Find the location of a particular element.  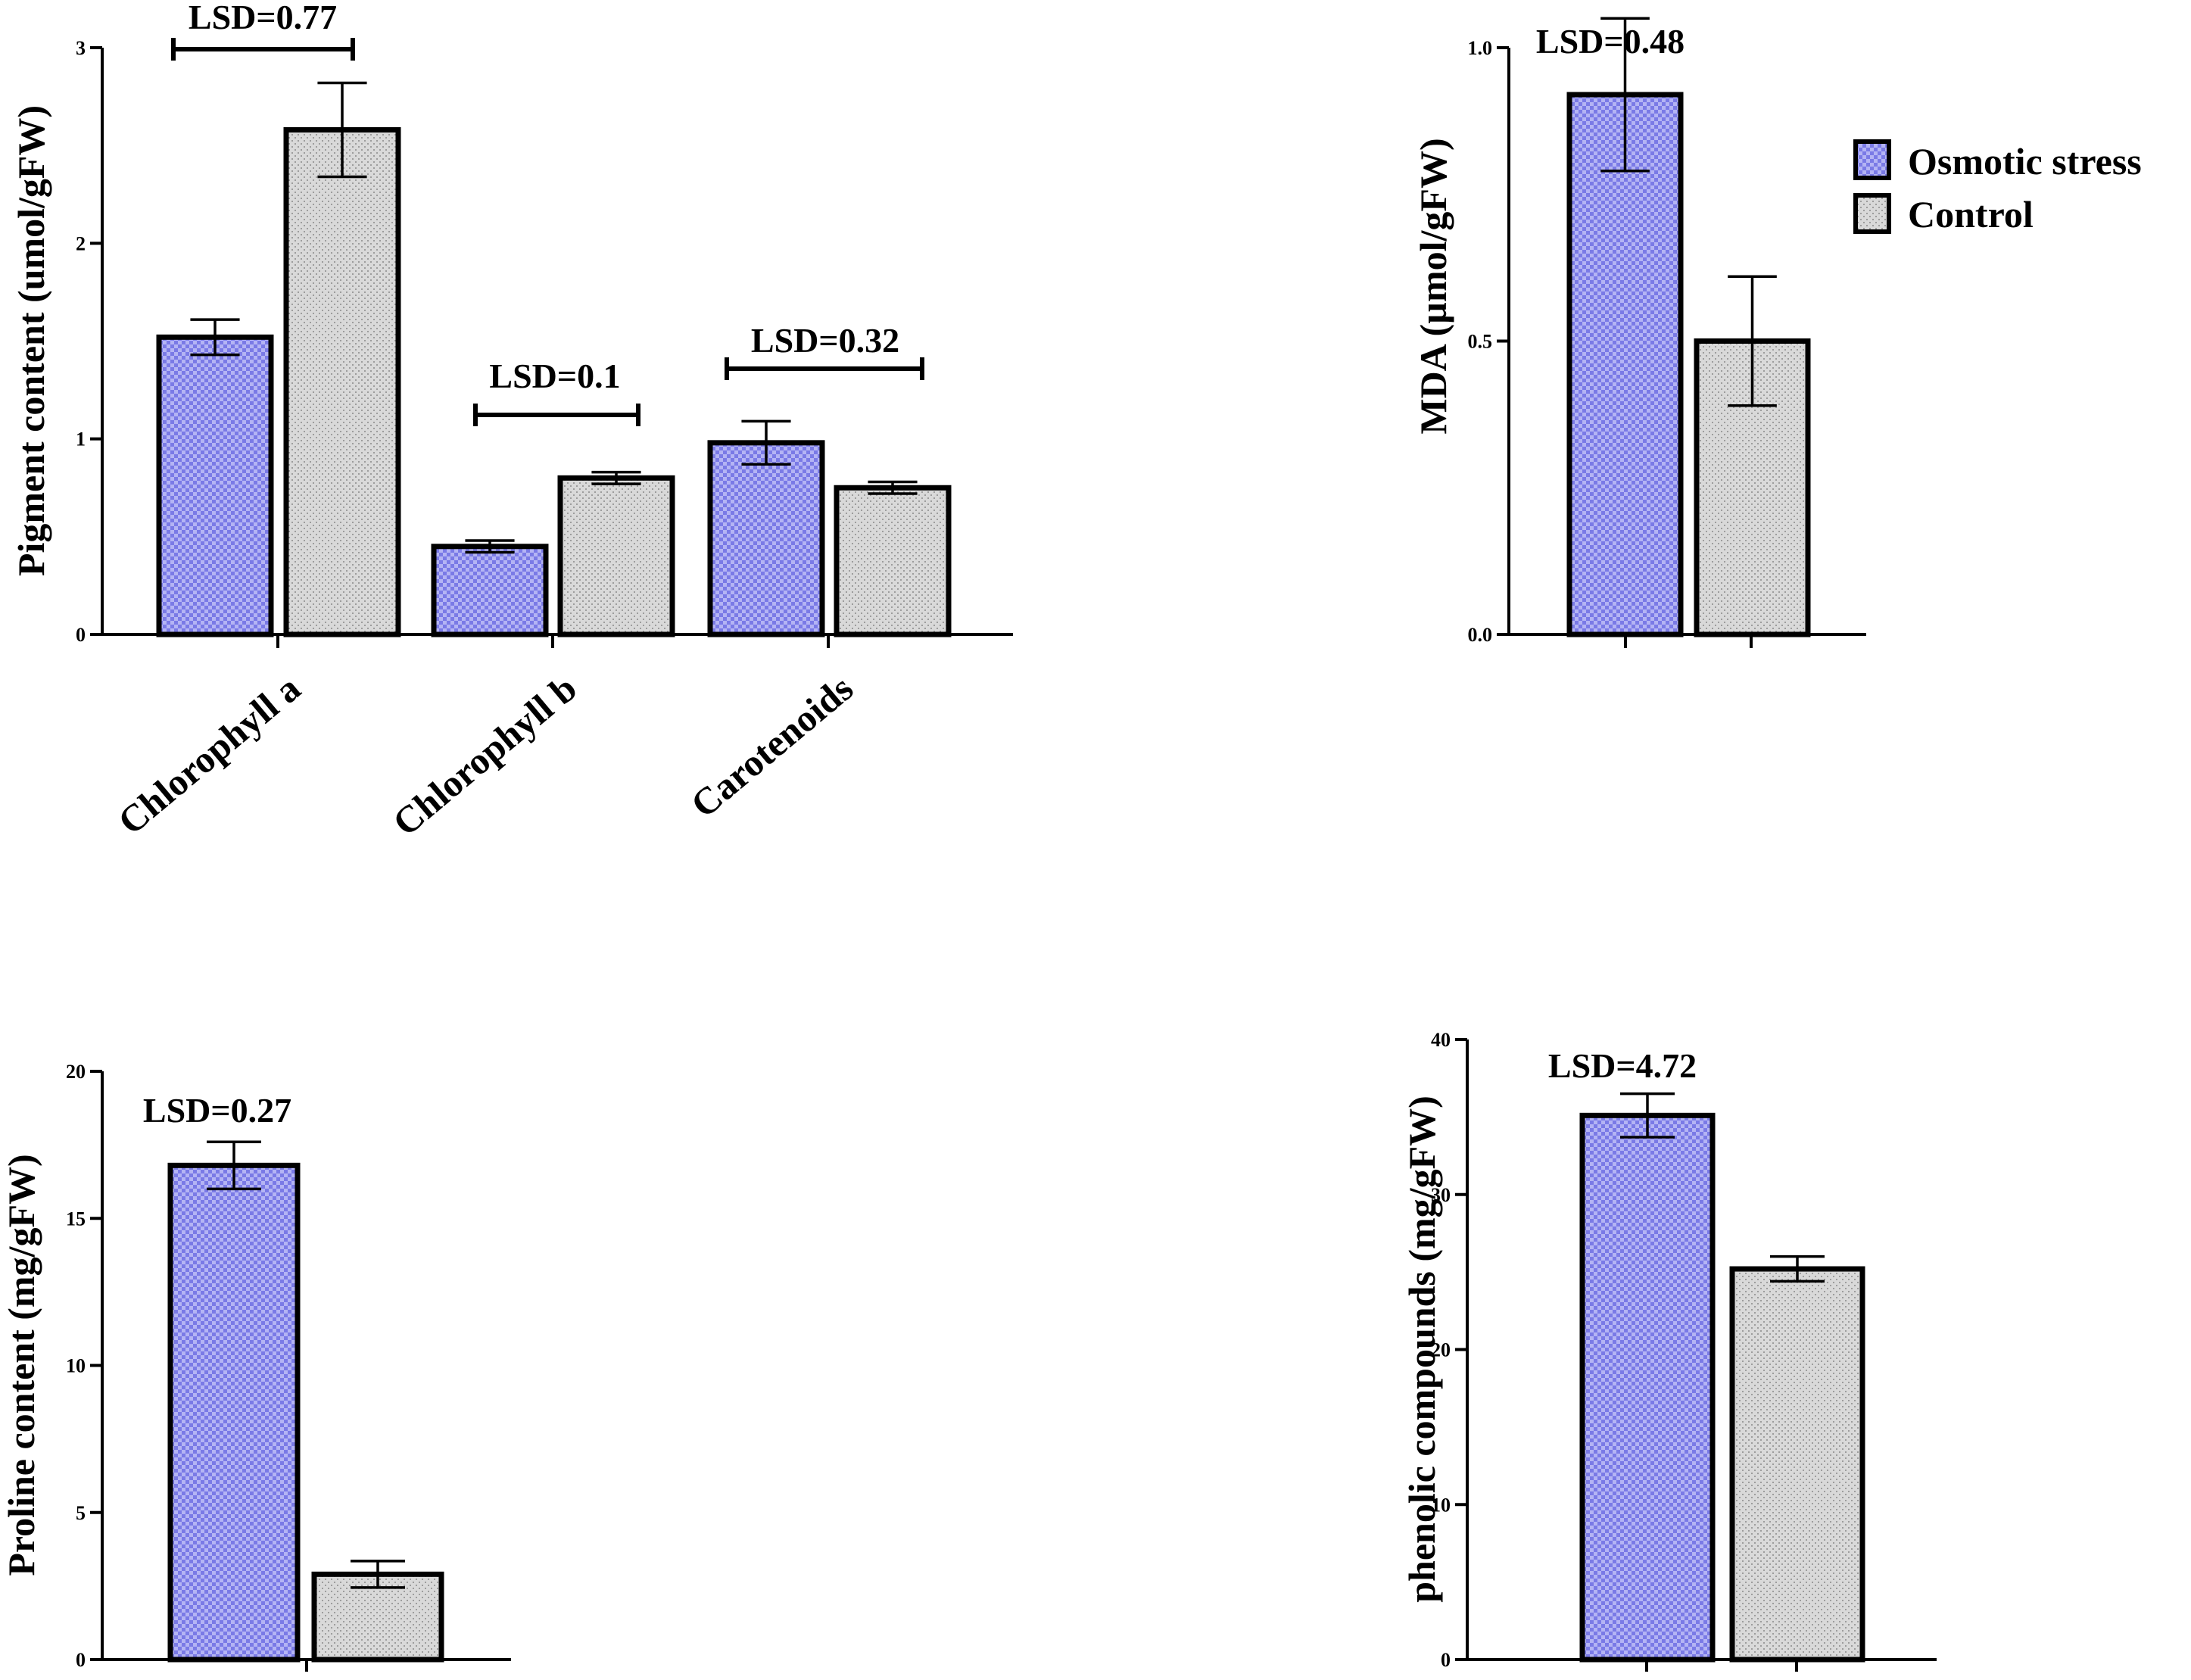

y-axis-title: phenolic compounds (mg/gFW) is located at coordinates (1422, 1349).